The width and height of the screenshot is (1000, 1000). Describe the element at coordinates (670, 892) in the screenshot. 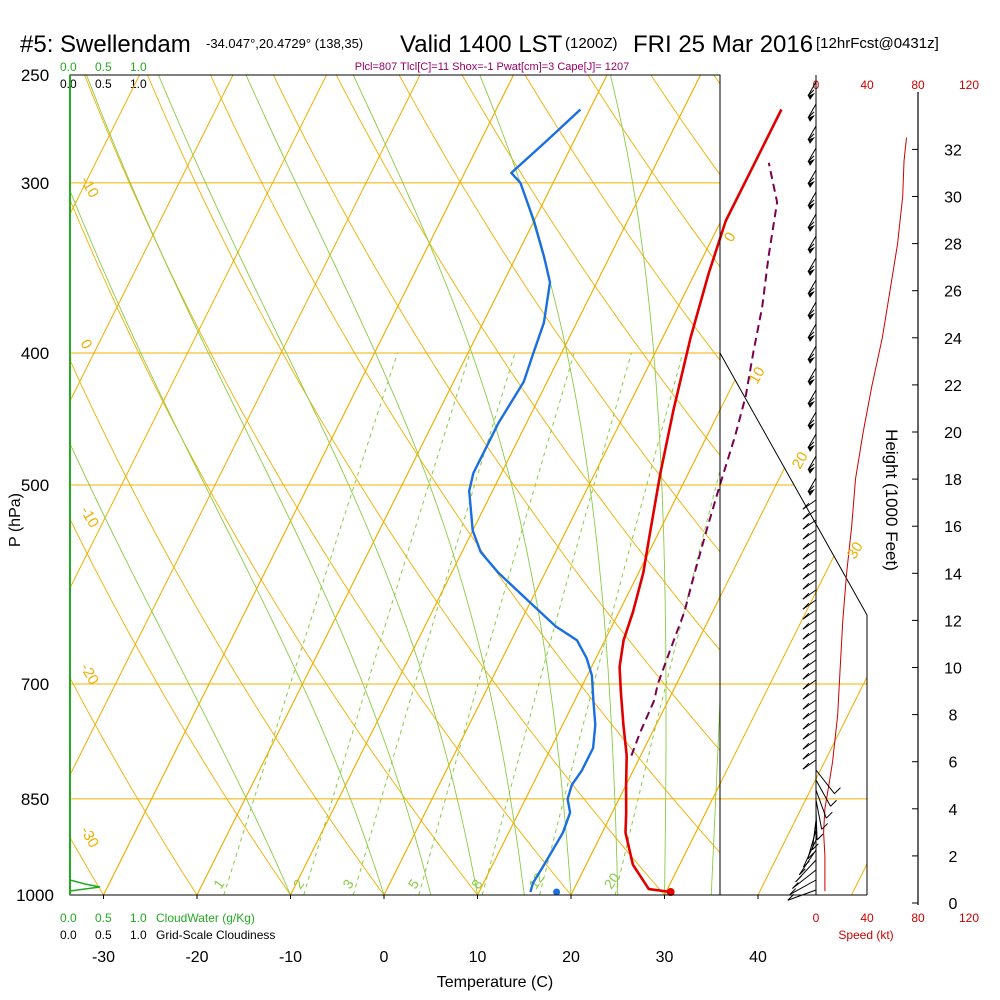

I see `surface-temperature-dot` at that location.